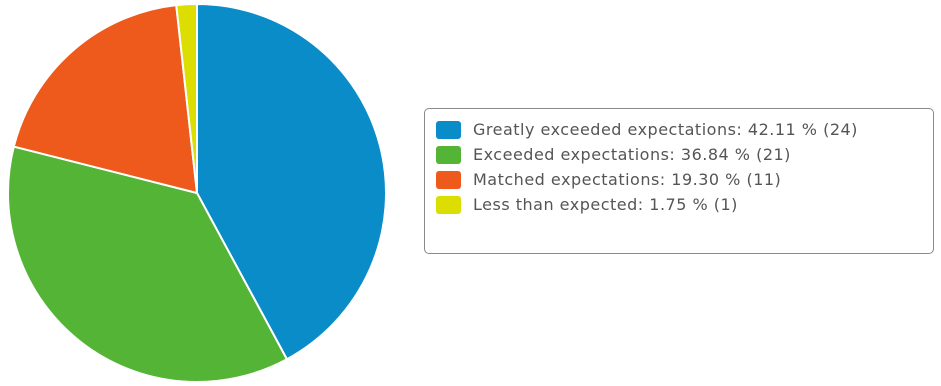 This screenshot has width=941, height=386. I want to click on legend-item-matched: Matched expectations: 19.30 % (11), so click(684, 179).